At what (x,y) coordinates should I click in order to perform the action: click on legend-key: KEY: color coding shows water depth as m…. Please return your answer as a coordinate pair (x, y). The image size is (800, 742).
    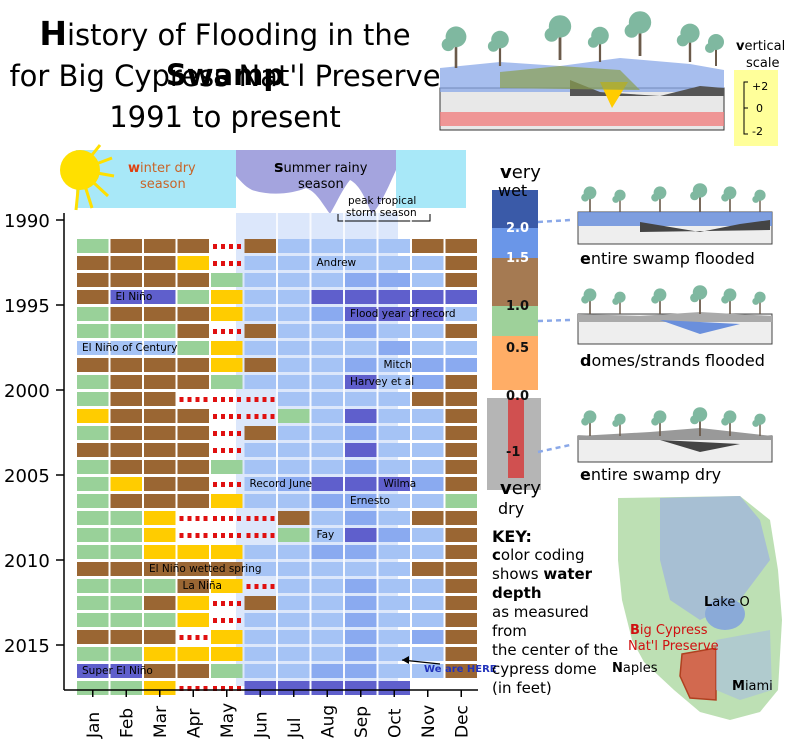
    Looking at the image, I should click on (557, 612).